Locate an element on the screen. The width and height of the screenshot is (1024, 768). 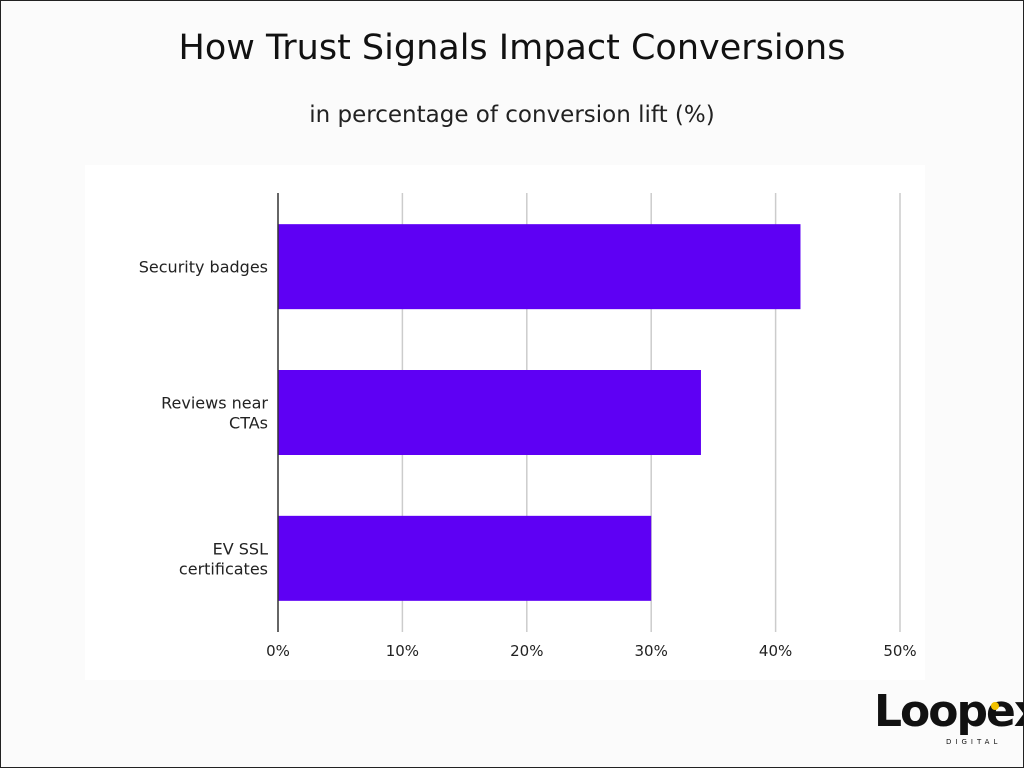
loopex-logo: Loopex DIGITAL is located at coordinates (949, 720).